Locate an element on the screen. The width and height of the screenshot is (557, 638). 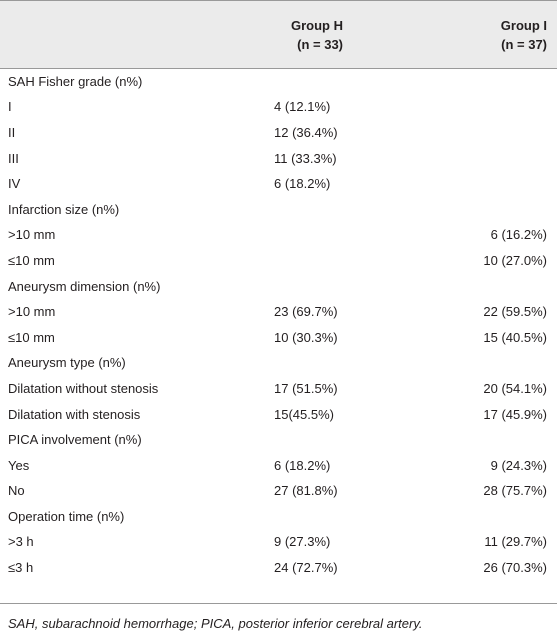
table-row: No 27 (81.8%) 28 (75.7%) is located at coordinates (278, 491).